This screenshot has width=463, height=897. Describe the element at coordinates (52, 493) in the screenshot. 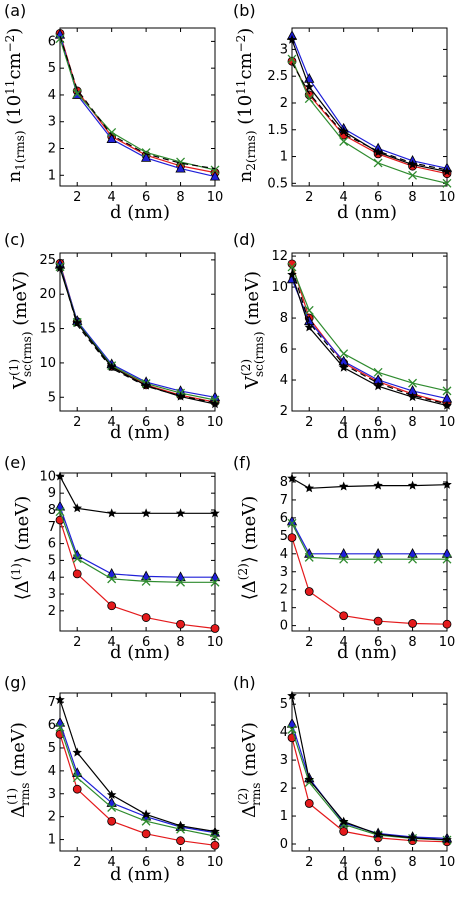

I see `y-tick-label: 9` at that location.